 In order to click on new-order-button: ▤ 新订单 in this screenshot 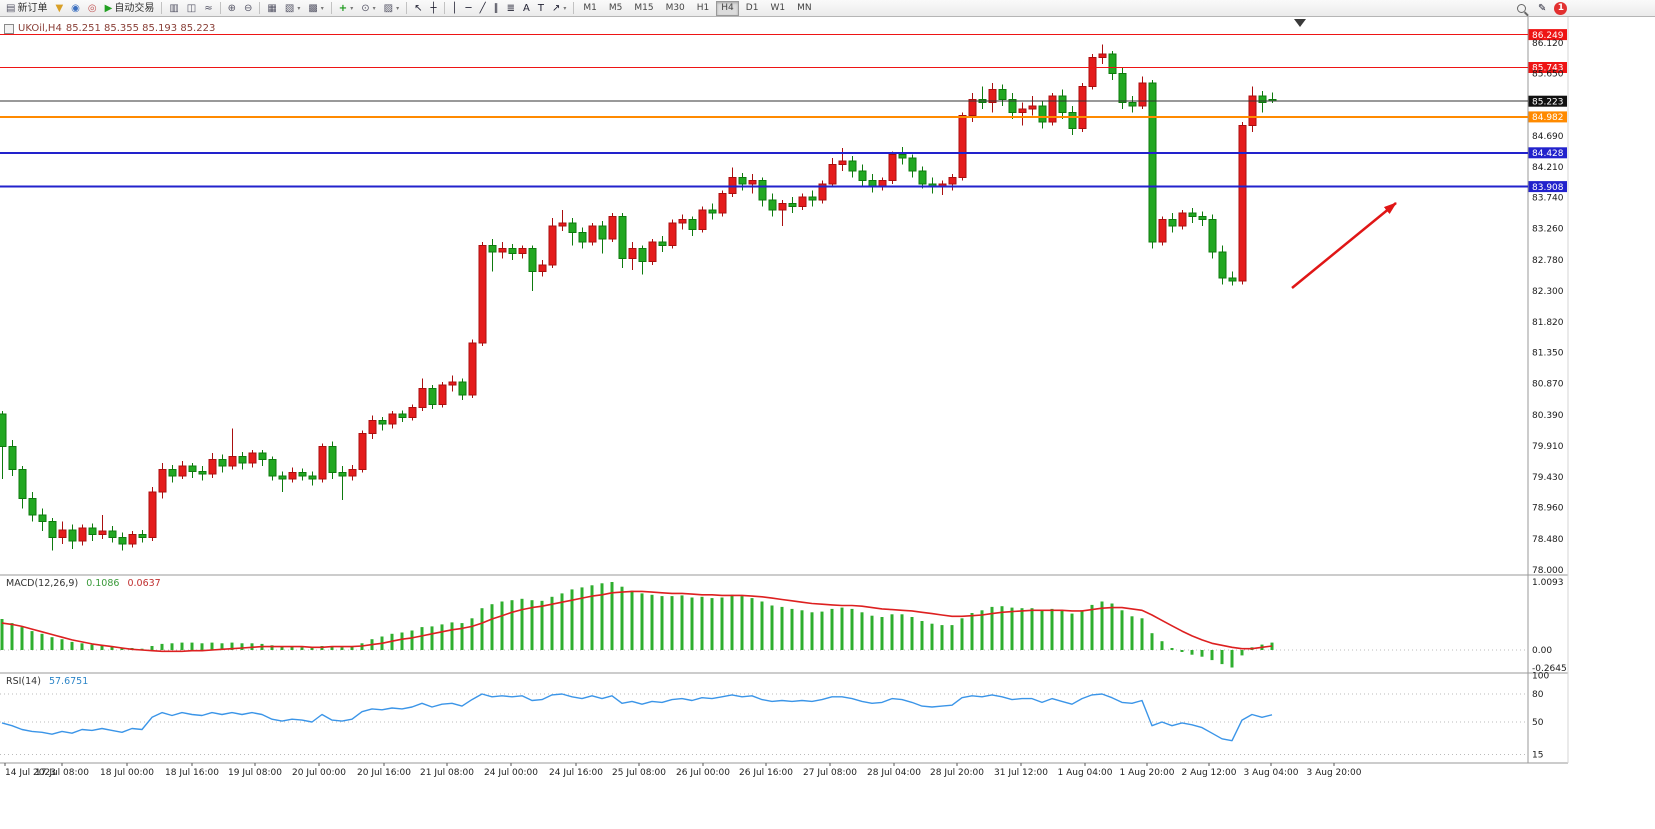, I will do `click(26, 8)`.